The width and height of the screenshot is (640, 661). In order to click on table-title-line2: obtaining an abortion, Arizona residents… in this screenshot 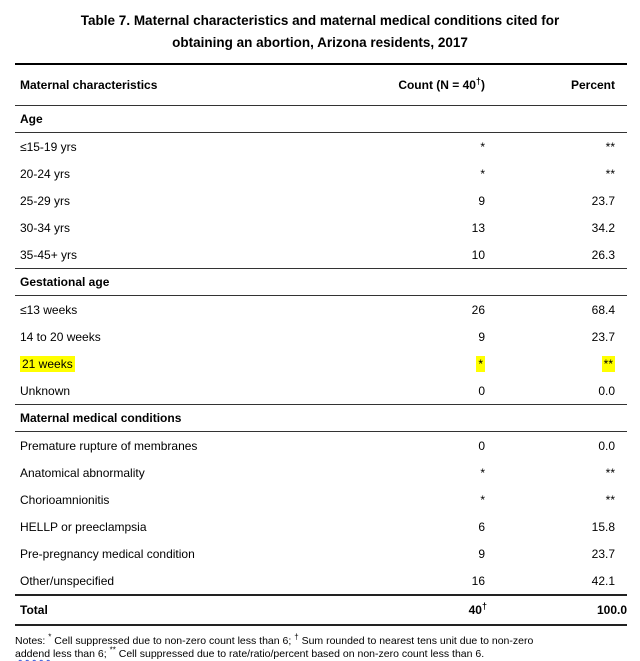, I will do `click(320, 42)`.